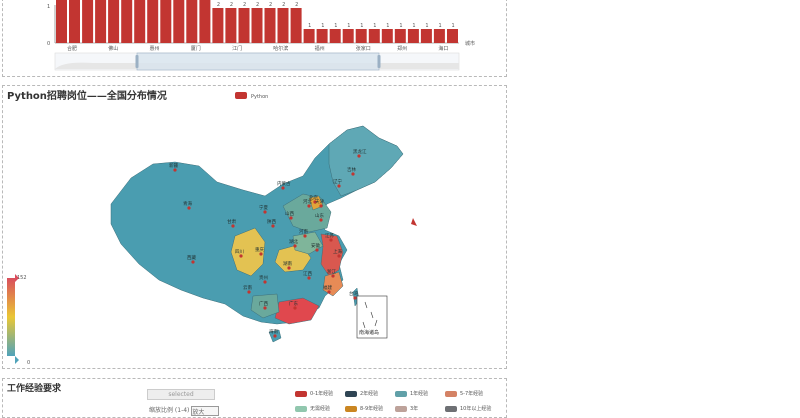 The width and height of the screenshot is (800, 418). I want to click on legend-python-swatch, so click(241, 95).